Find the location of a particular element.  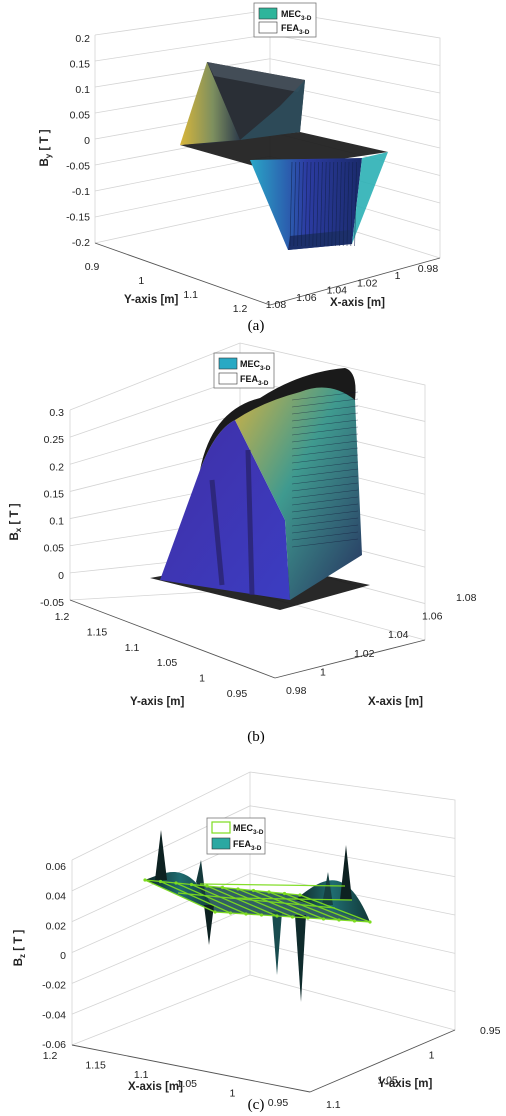

panel-c-z-tick: 0 is located at coordinates (63, 956).